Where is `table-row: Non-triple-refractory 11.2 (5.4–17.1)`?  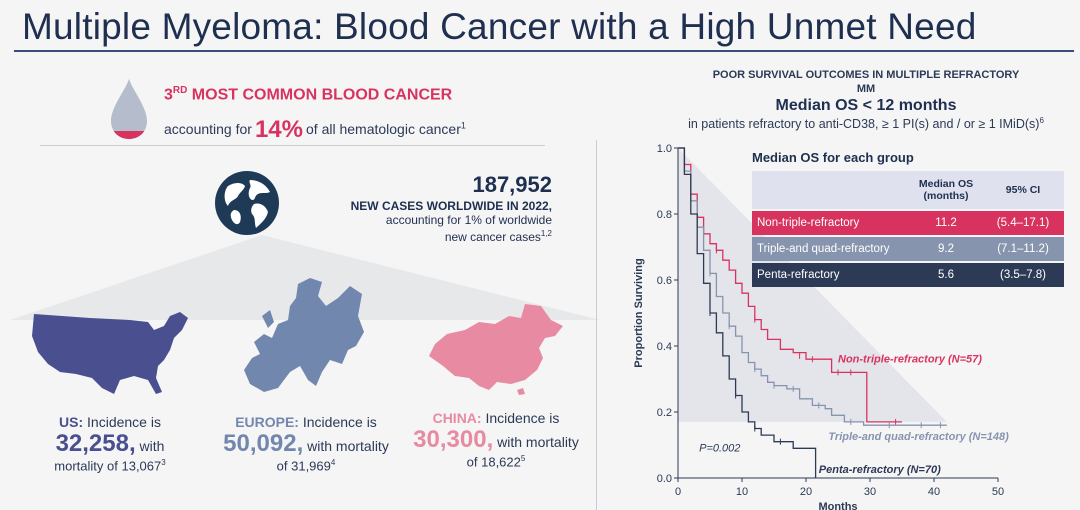
table-row: Non-triple-refractory 11.2 (5.4–17.1) is located at coordinates (908, 223).